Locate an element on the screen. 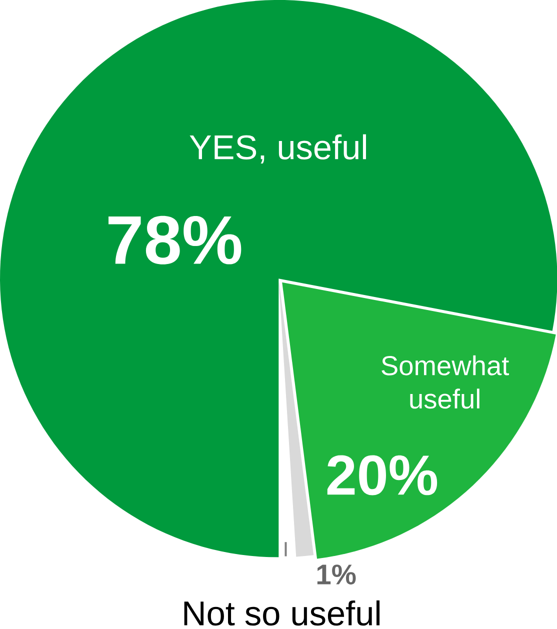 The width and height of the screenshot is (557, 629). slice-label: Somewhat useful is located at coordinates (445, 382).